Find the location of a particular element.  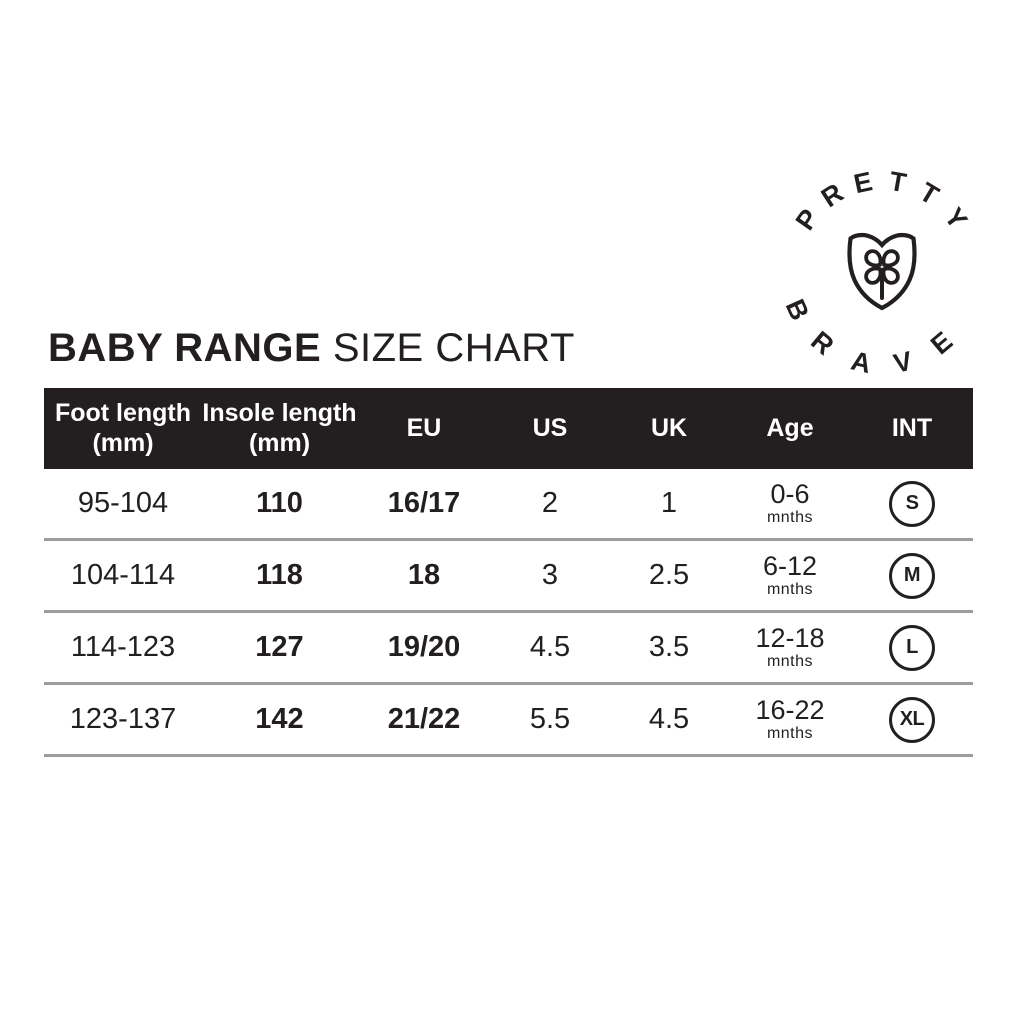

foot-length-value: 123-137 is located at coordinates (123, 719).